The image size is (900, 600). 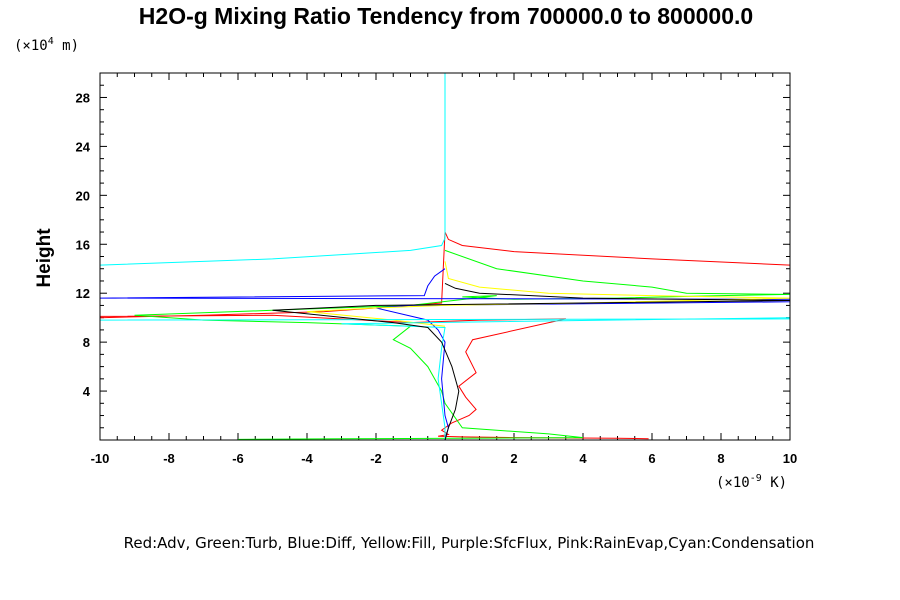 I want to click on x-tick-labels: -10 -8 -6 -4 -2 0 2 4 6 8 10, so click(x=444, y=458).